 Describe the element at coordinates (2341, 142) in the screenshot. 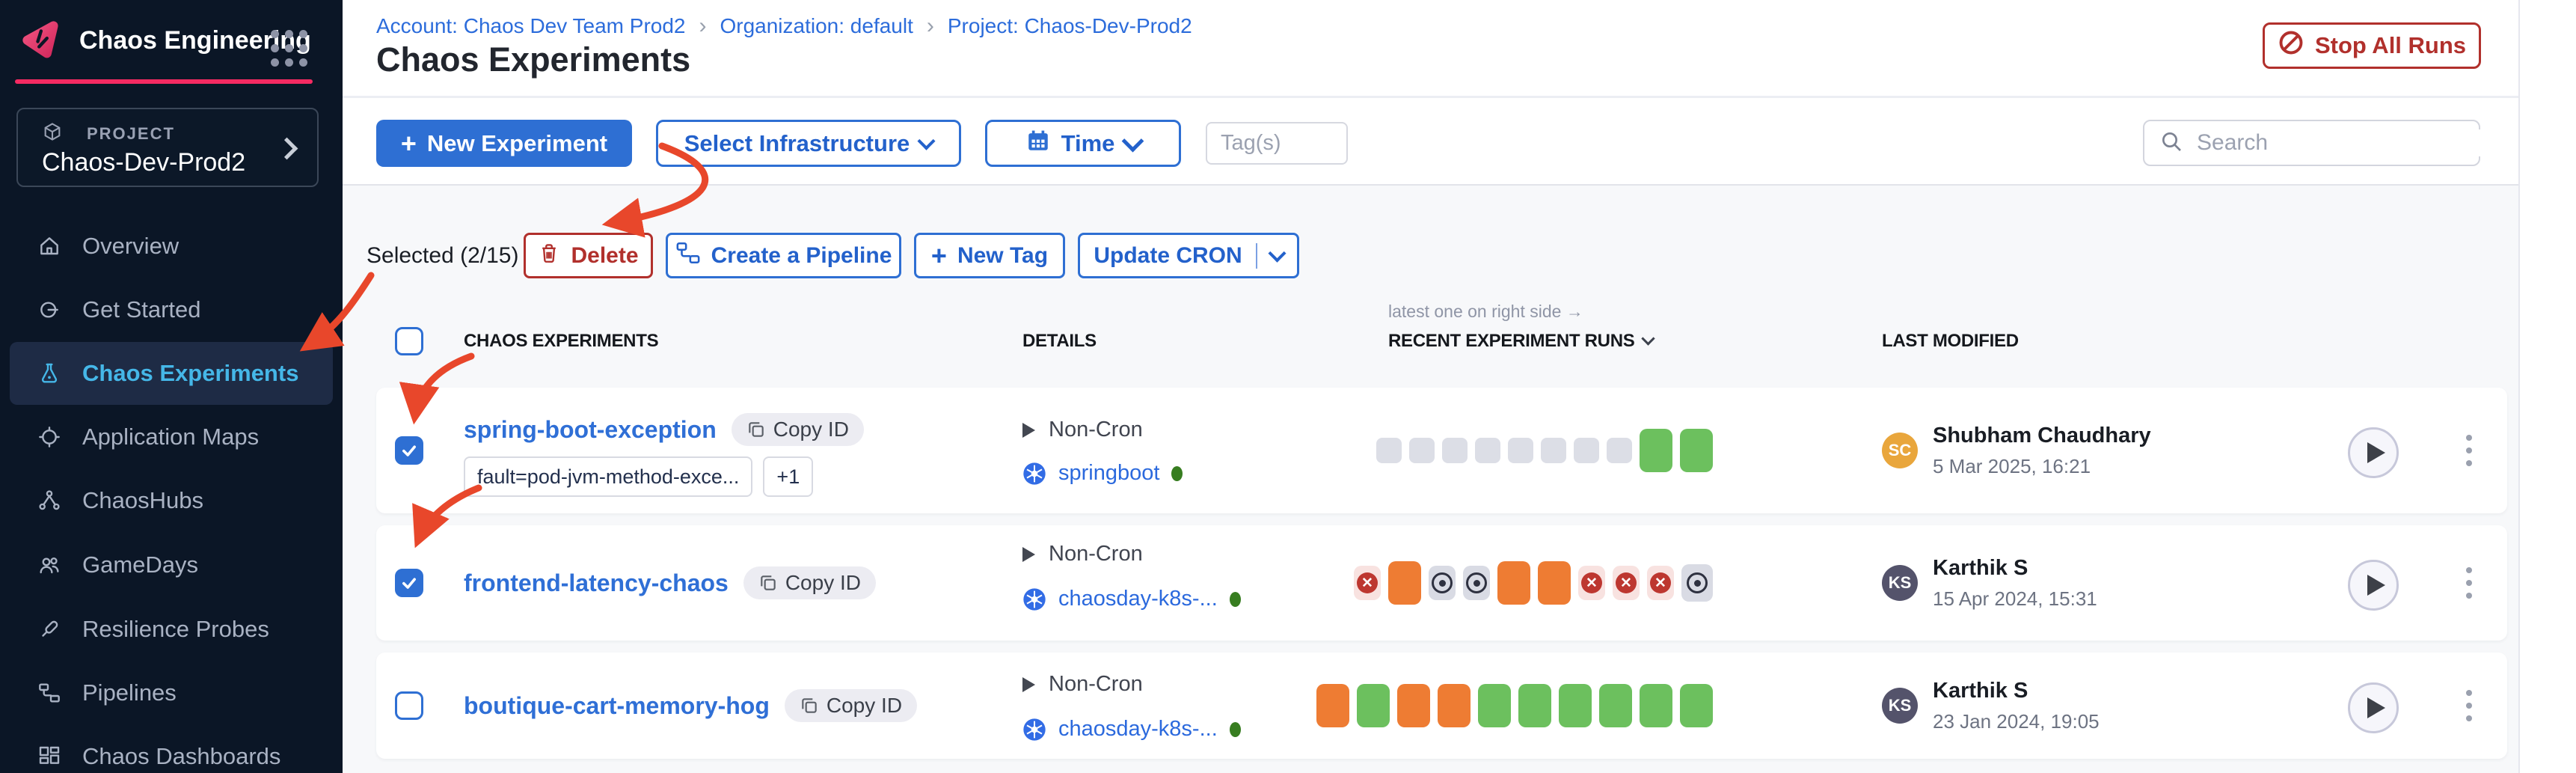

I see `search-input` at that location.